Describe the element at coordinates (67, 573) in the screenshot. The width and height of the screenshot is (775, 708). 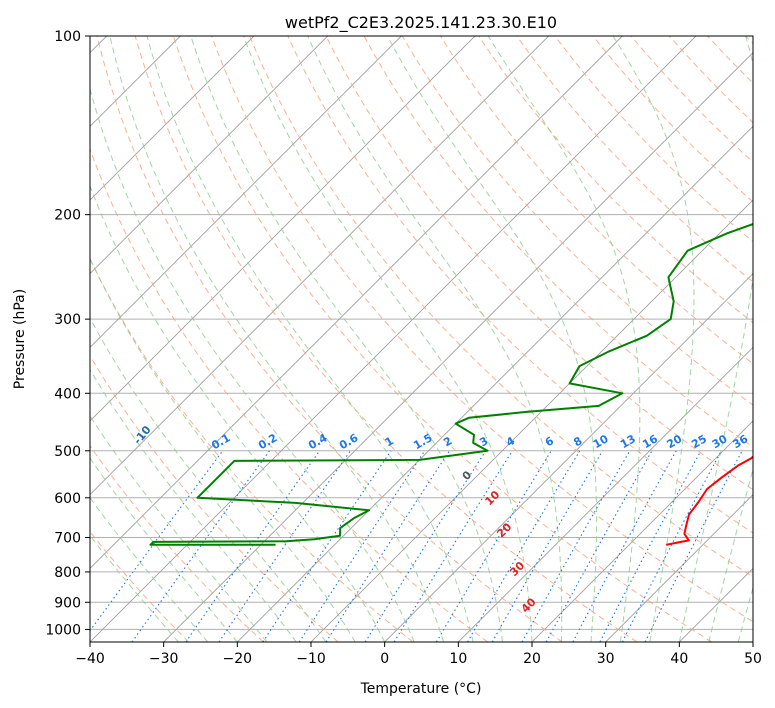
I see `y-tick-label: 800` at that location.